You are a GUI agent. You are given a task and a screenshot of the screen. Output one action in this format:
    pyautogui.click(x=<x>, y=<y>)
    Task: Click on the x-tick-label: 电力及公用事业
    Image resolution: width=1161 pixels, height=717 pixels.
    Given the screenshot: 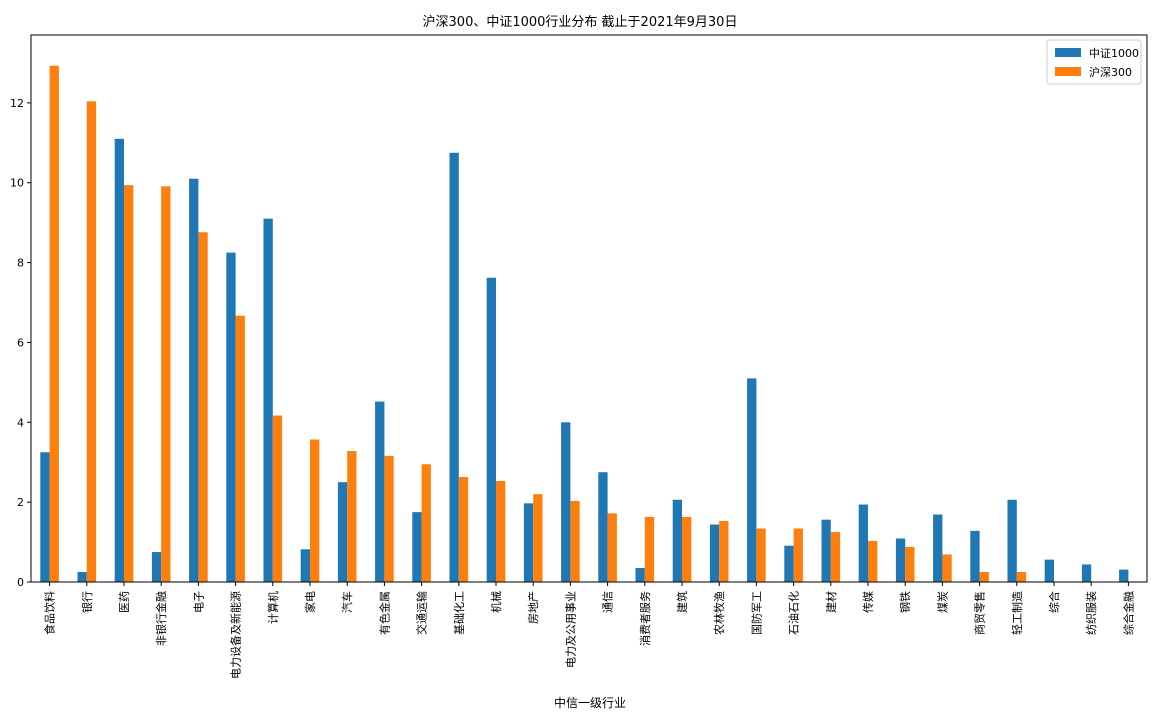 What is the action you would take?
    pyautogui.click(x=570, y=629)
    